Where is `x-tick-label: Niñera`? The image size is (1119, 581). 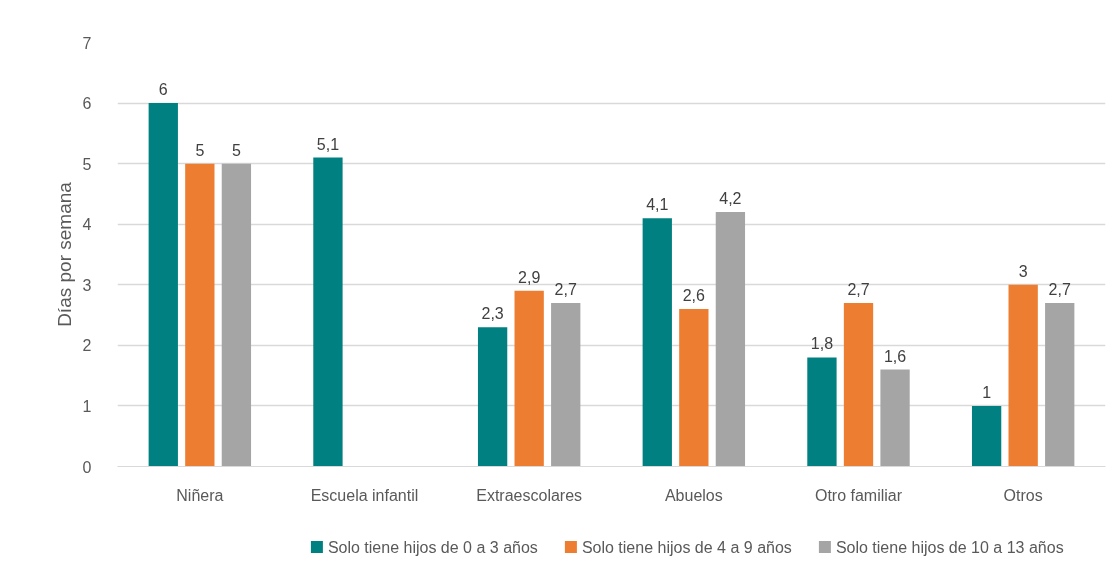
x-tick-label: Niñera is located at coordinates (200, 495).